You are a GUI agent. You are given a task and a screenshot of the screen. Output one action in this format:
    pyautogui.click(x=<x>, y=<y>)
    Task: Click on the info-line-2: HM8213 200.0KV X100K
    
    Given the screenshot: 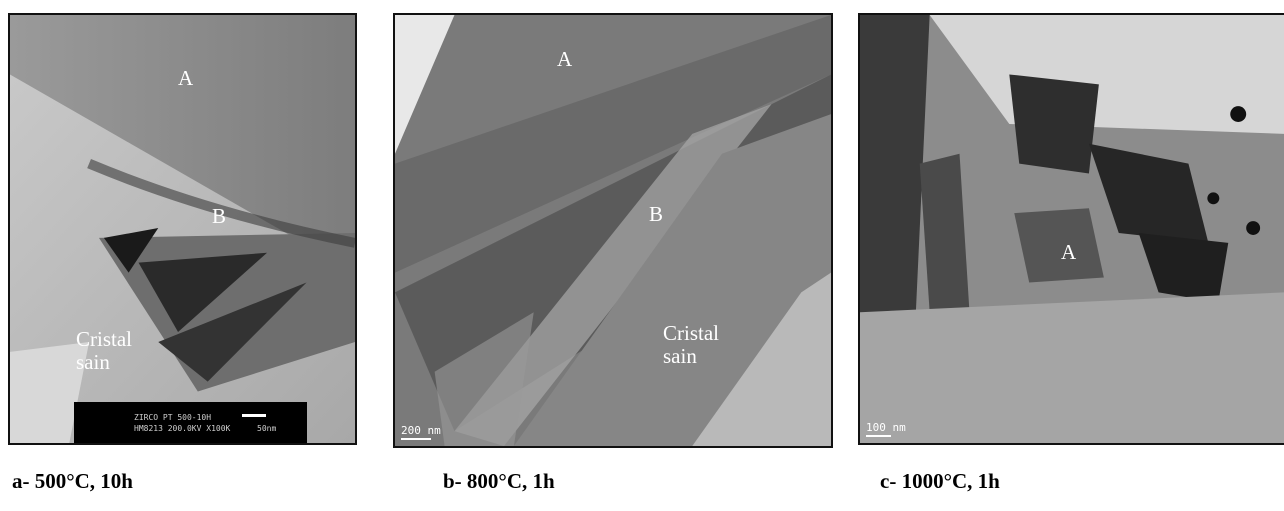 What is the action you would take?
    pyautogui.click(x=182, y=428)
    